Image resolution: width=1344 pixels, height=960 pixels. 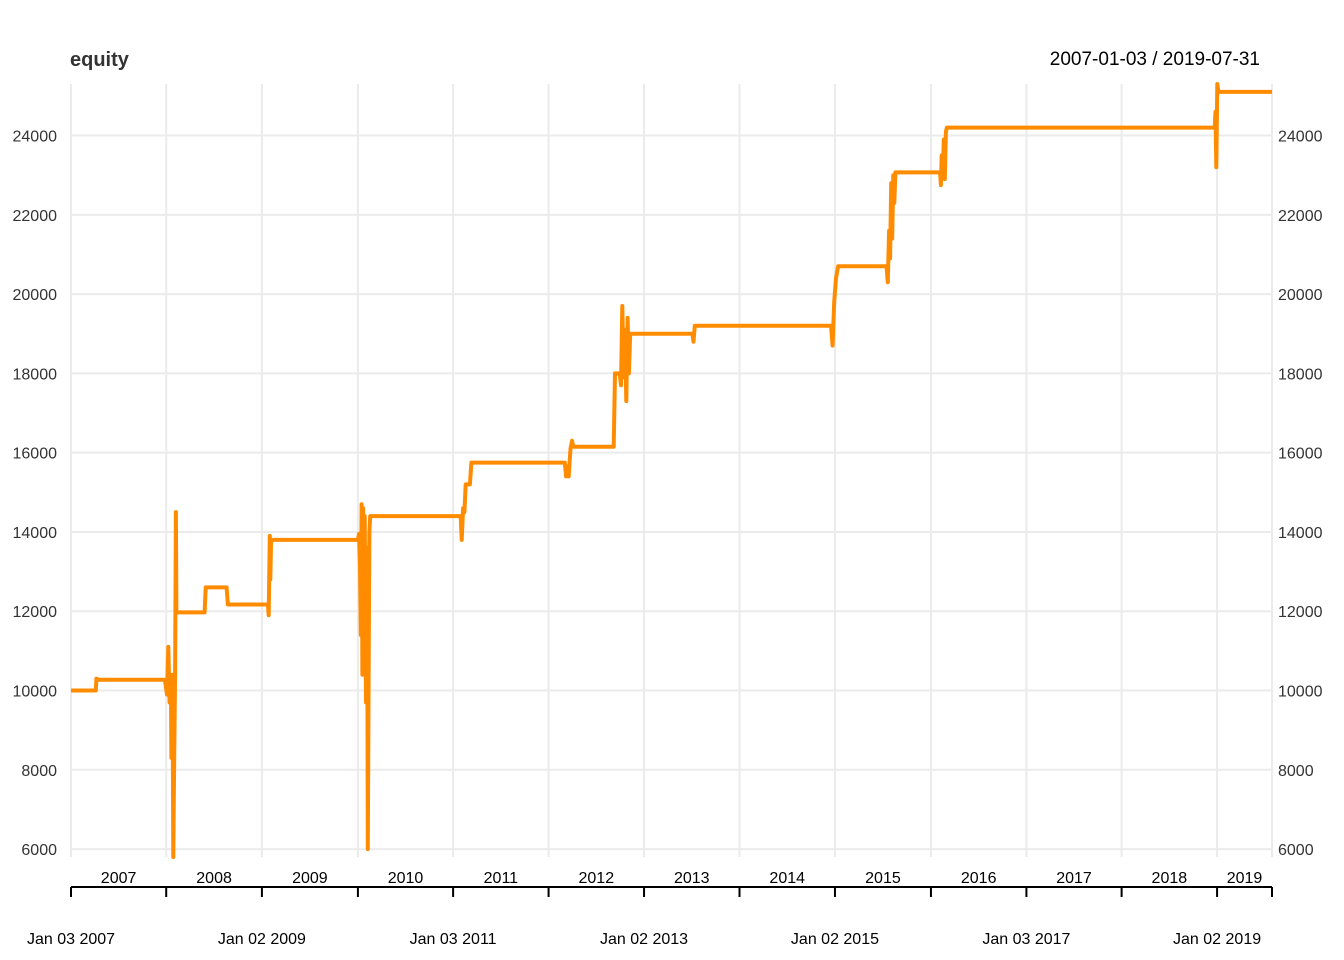 What do you see at coordinates (1300, 692) in the screenshot?
I see `y-tick-label-right: 10000` at bounding box center [1300, 692].